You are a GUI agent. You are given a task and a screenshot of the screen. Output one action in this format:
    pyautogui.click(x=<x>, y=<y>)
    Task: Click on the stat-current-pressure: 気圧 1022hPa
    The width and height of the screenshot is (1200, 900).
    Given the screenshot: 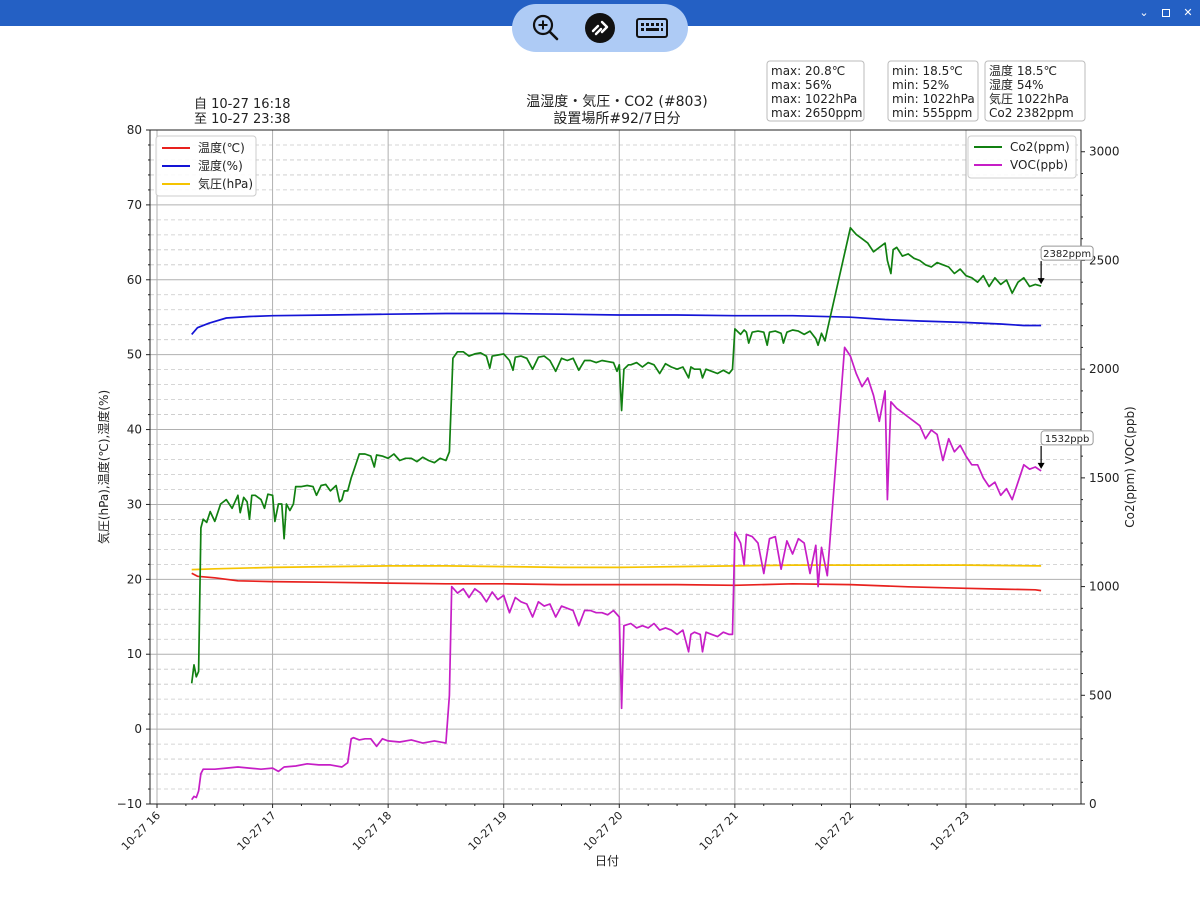 What is the action you would take?
    pyautogui.click(x=1029, y=98)
    